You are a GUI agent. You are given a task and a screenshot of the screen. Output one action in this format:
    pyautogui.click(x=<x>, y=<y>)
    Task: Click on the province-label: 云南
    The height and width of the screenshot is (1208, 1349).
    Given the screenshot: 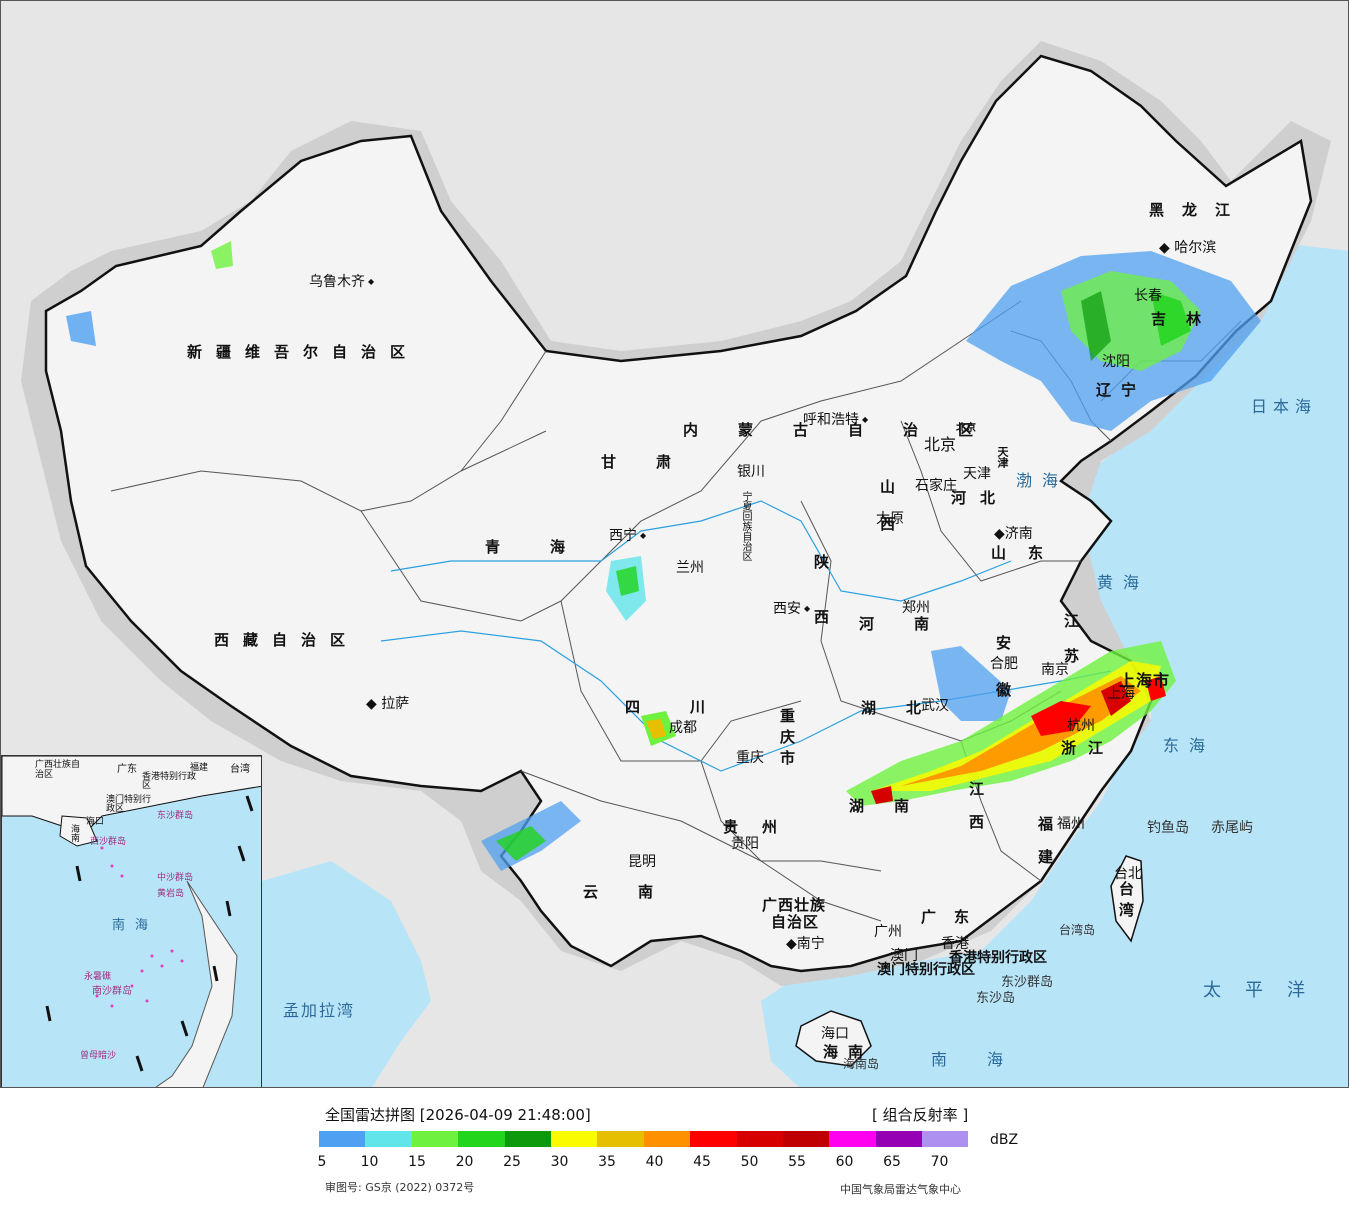 What is the action you would take?
    pyautogui.click(x=638, y=892)
    